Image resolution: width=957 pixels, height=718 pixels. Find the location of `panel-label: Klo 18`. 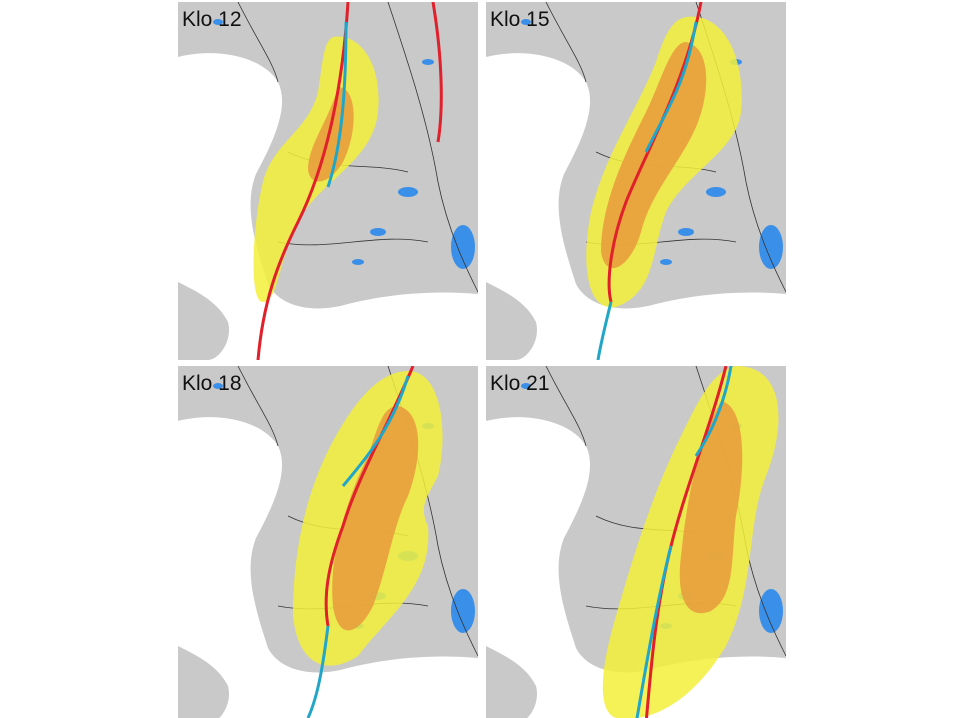

panel-label: Klo 18 is located at coordinates (212, 383).